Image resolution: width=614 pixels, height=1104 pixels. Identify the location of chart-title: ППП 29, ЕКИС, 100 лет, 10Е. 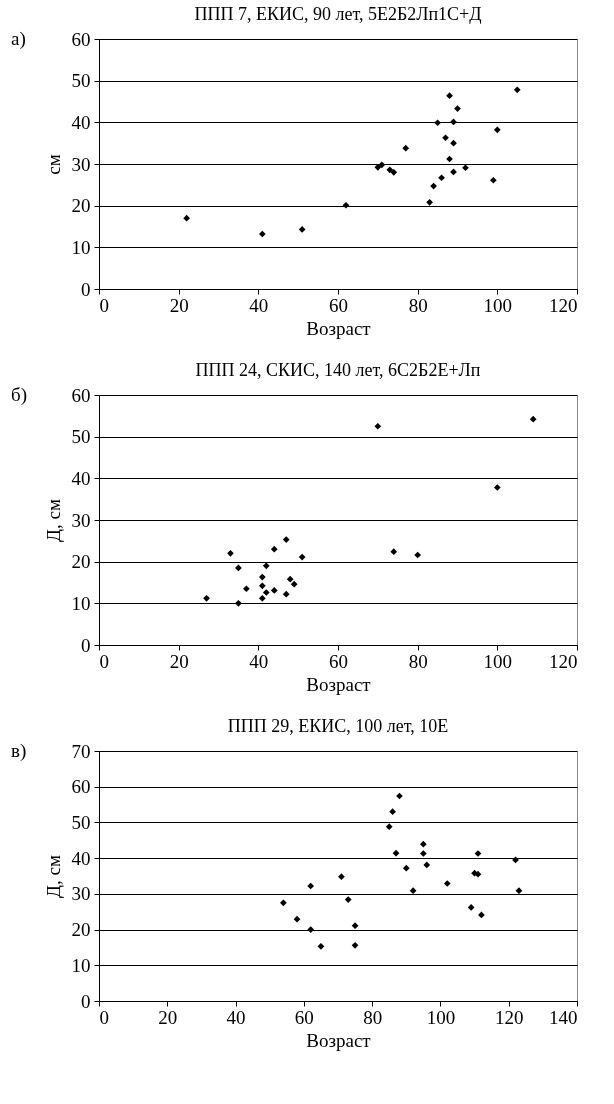
(338, 726).